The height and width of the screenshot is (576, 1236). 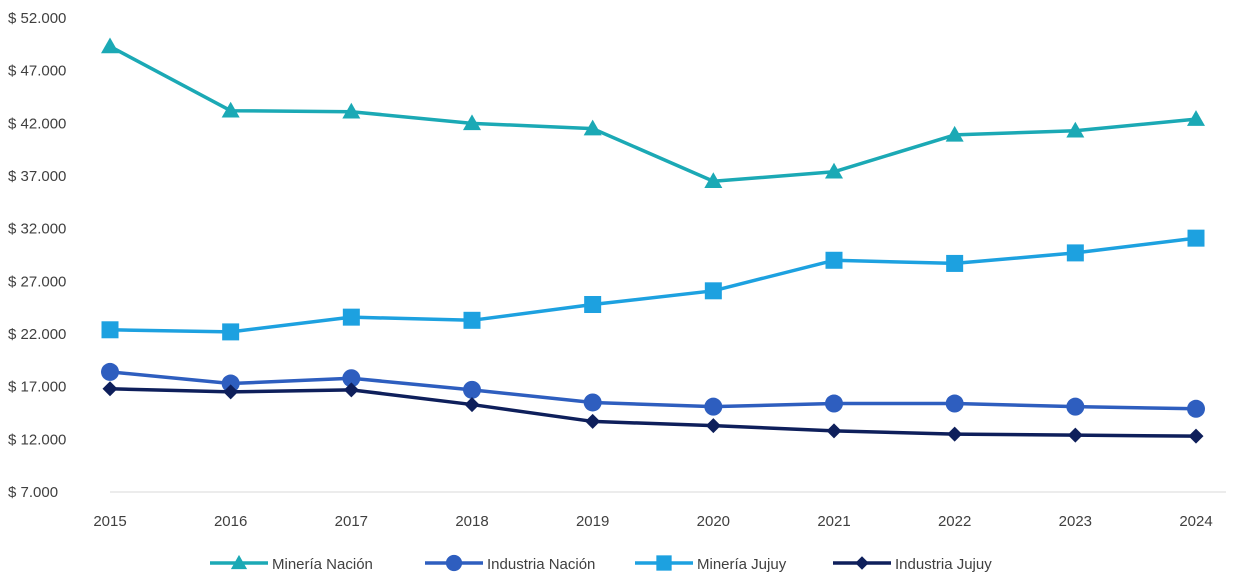 I want to click on legend-label: Minería Nación, so click(x=322, y=564).